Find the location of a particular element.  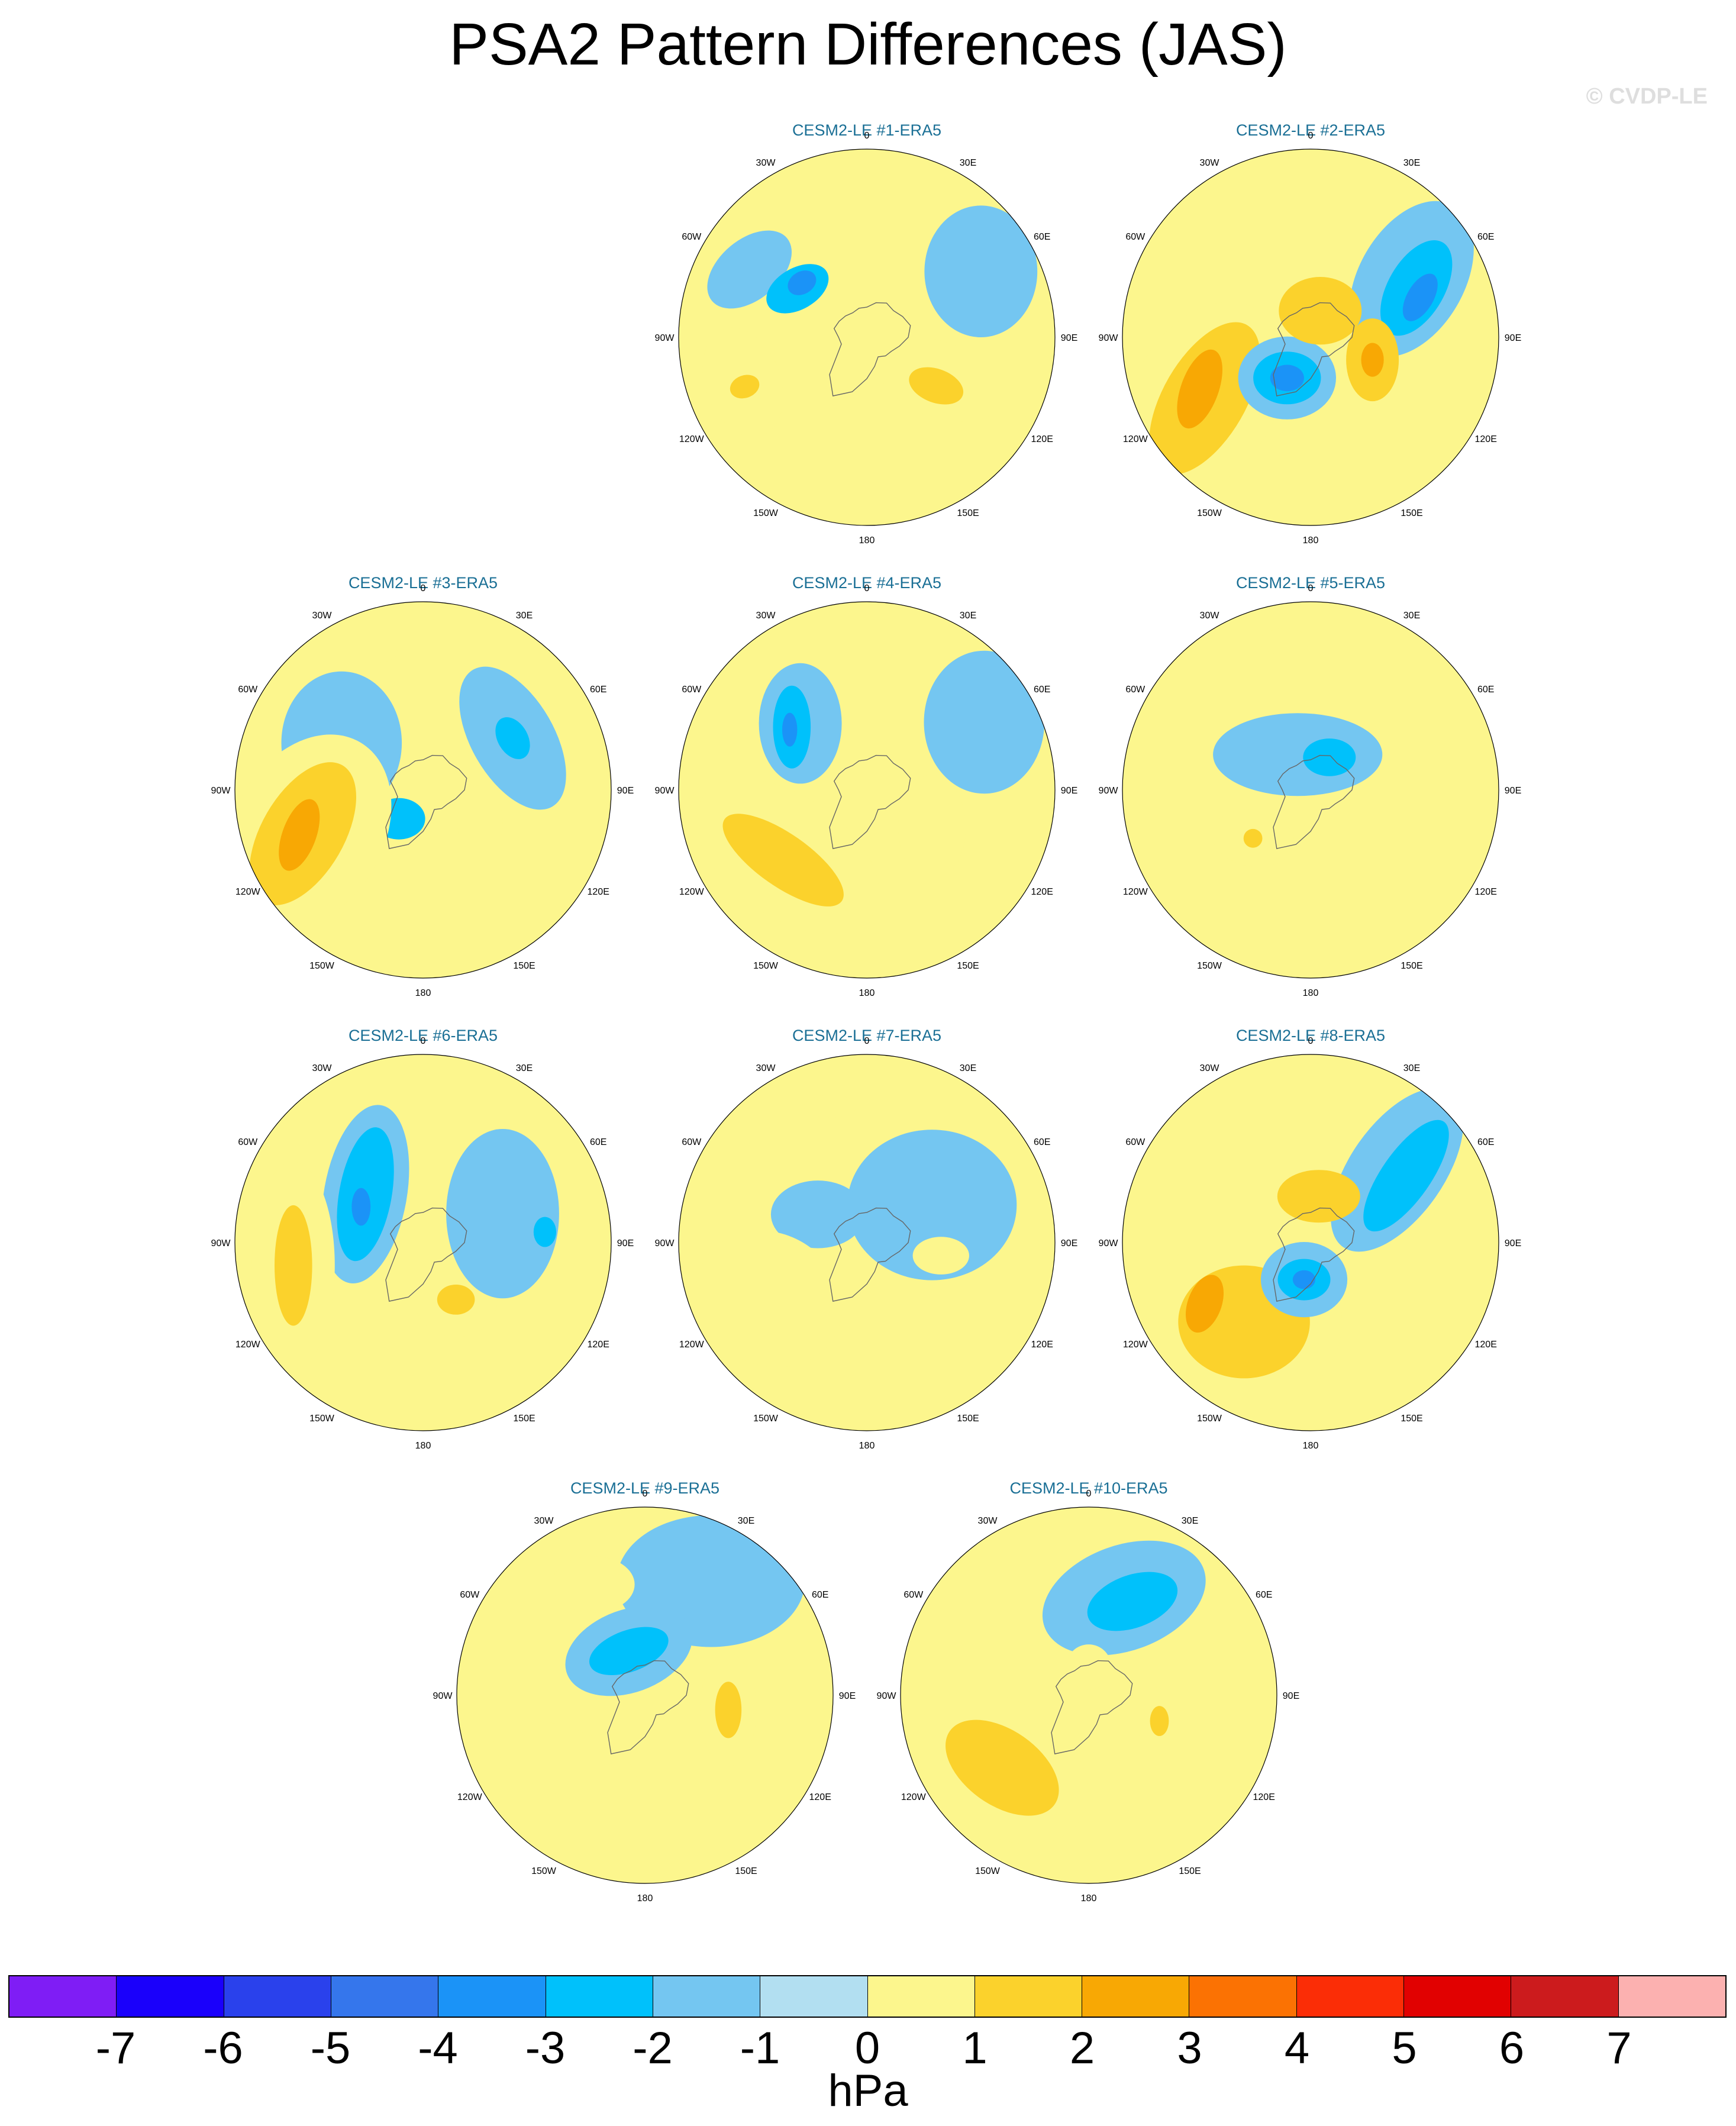

panel-title: CESM2-LE #6-ERA5 is located at coordinates (423, 1035).